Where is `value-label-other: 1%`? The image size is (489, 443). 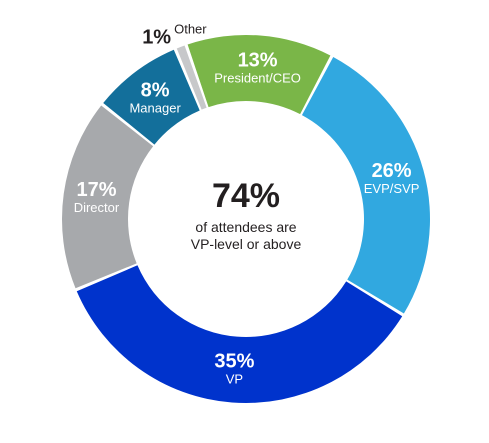 value-label-other: 1% is located at coordinates (156, 38).